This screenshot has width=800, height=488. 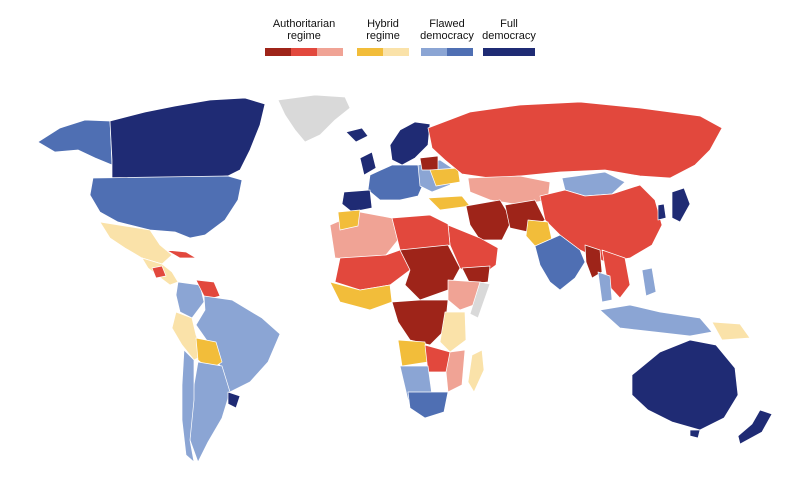 I want to click on legend-group-flawed: Flawed democracy, so click(x=447, y=36).